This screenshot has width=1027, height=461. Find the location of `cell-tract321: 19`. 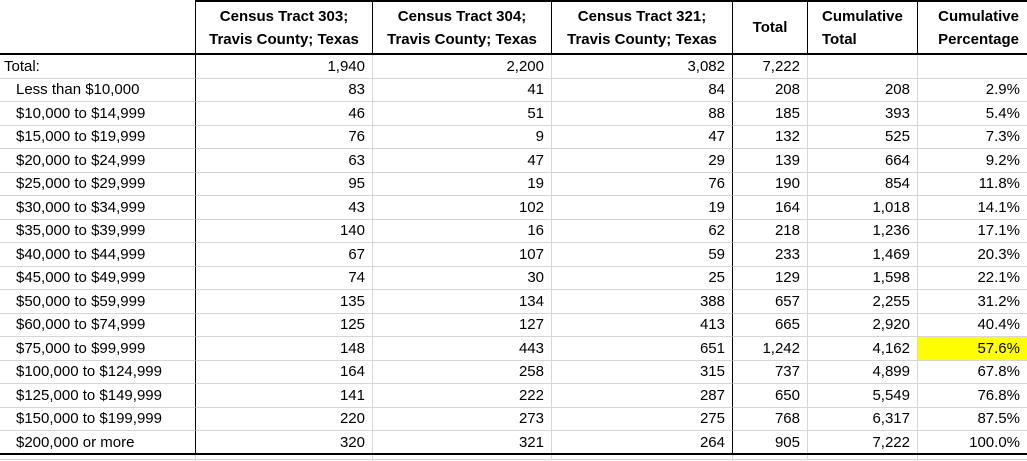

cell-tract321: 19 is located at coordinates (642, 208).